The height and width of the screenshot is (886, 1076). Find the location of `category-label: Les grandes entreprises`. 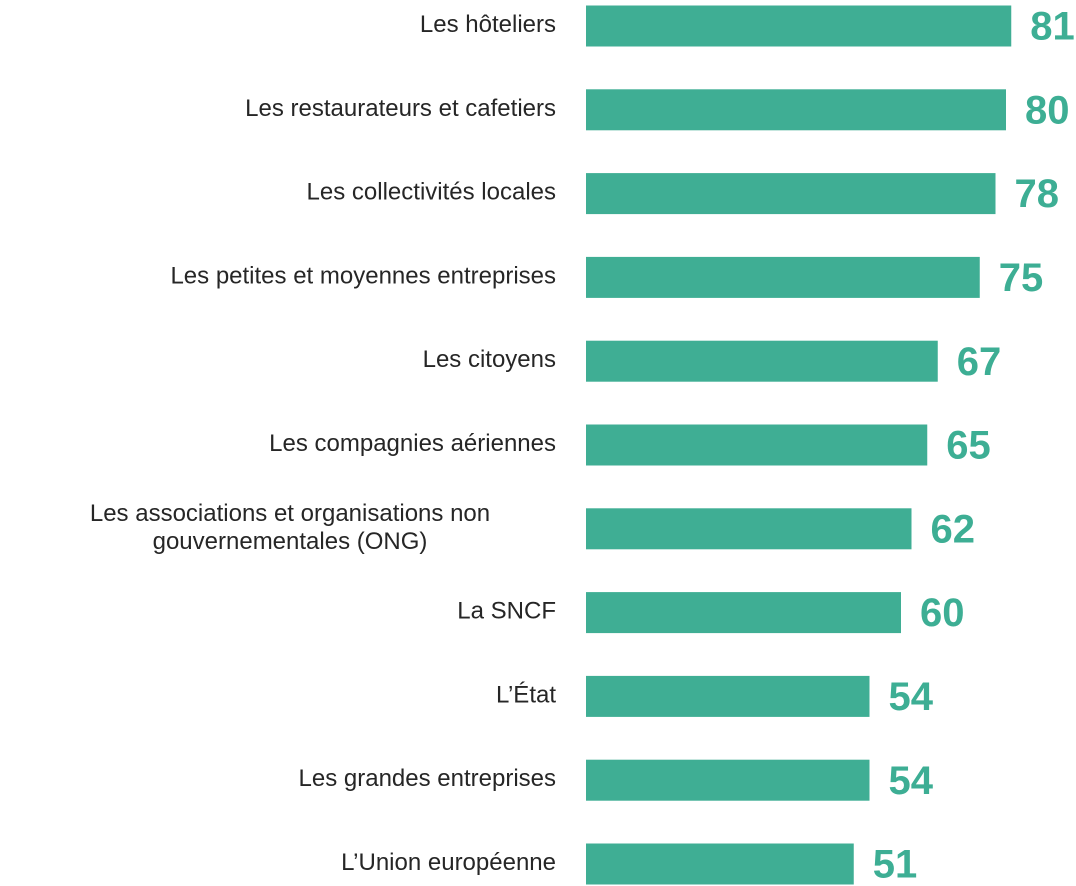

category-label: Les grandes entreprises is located at coordinates (427, 779).